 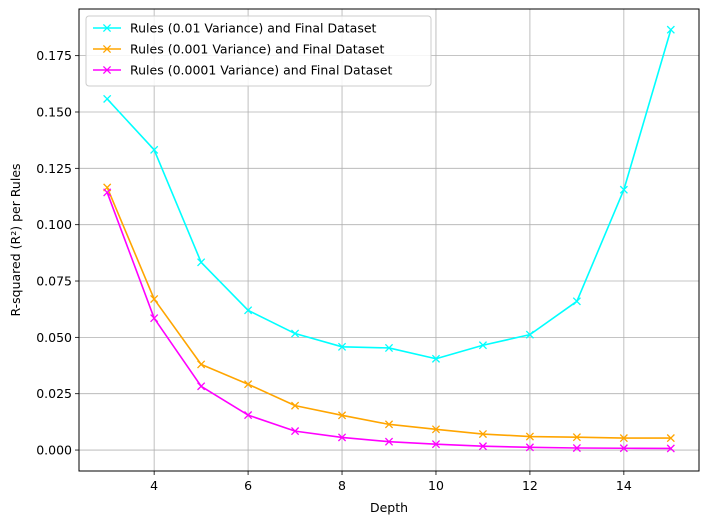 What do you see at coordinates (54, 281) in the screenshot?
I see `y-tick-label: 0.075` at bounding box center [54, 281].